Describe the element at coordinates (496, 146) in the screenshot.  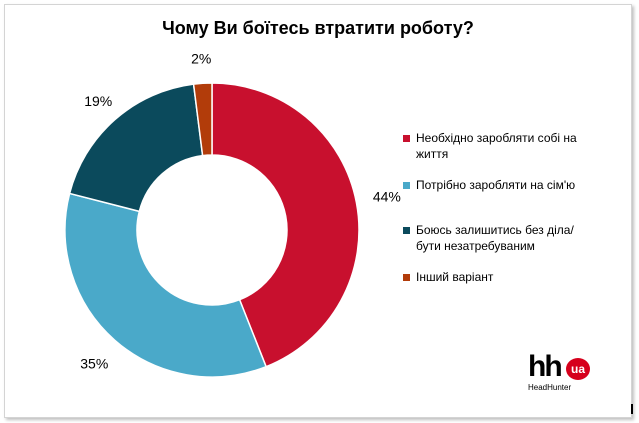
I see `legend-label-0: Необхідно заробляти собі на життя` at that location.